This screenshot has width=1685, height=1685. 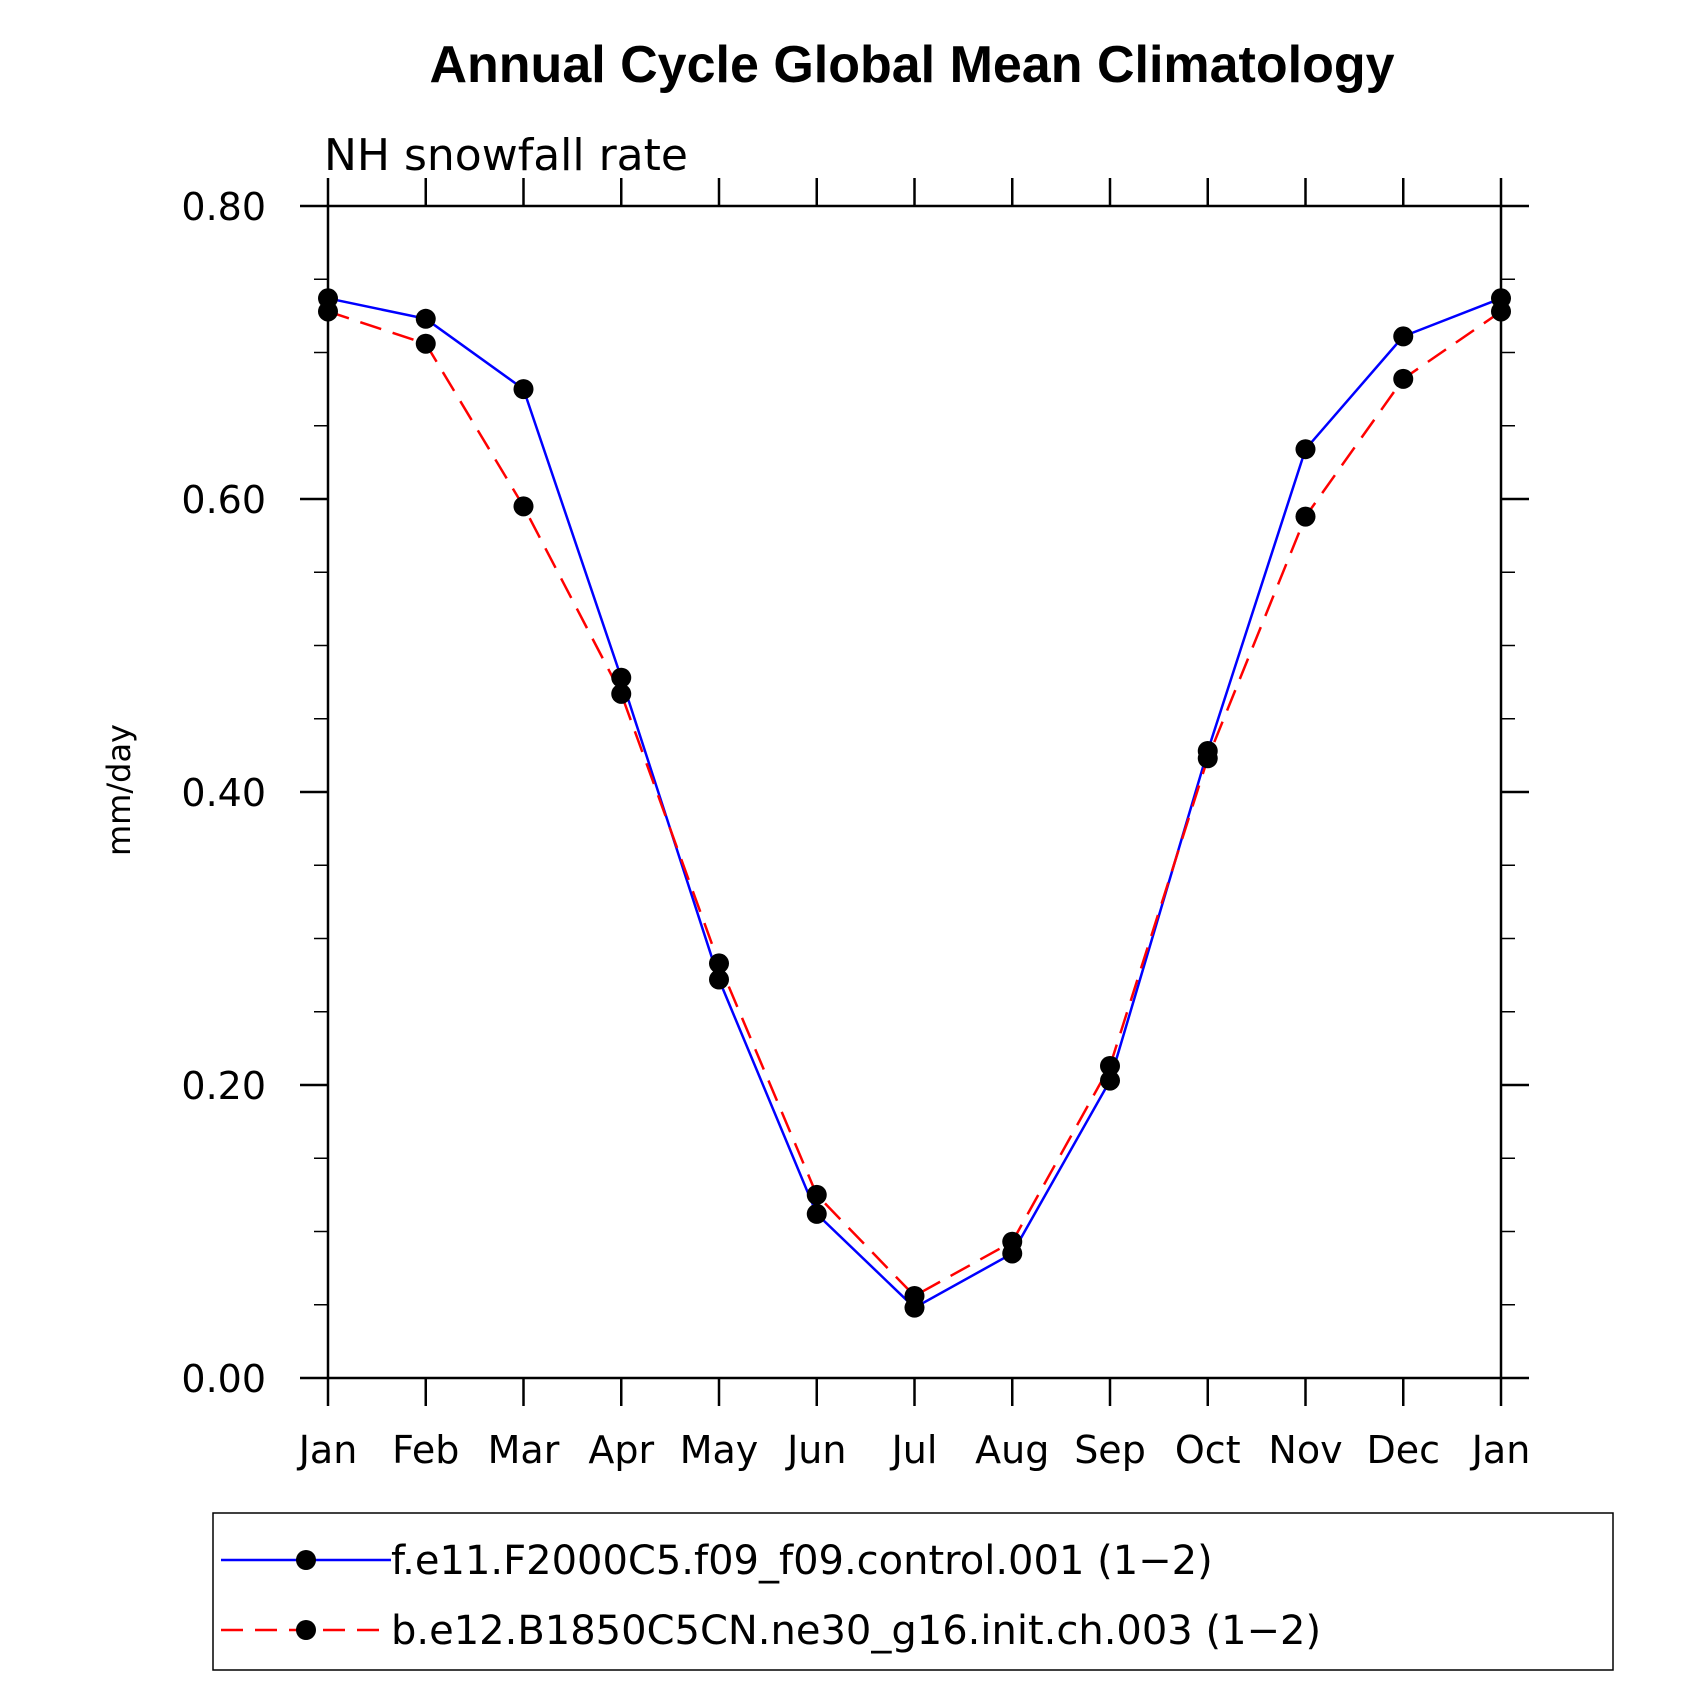 What do you see at coordinates (524, 1450) in the screenshot?
I see `x-tick-label: Mar` at bounding box center [524, 1450].